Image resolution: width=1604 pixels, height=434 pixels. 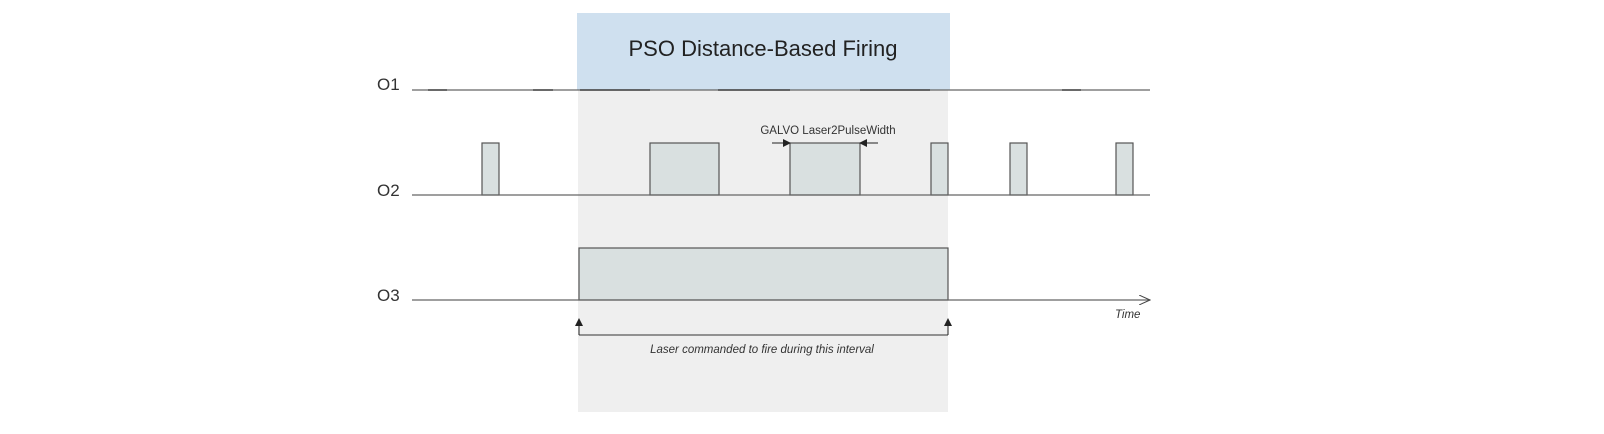 What do you see at coordinates (827, 131) in the screenshot?
I see `pulse-width-label: GALVO Laser2PulseWidth` at bounding box center [827, 131].